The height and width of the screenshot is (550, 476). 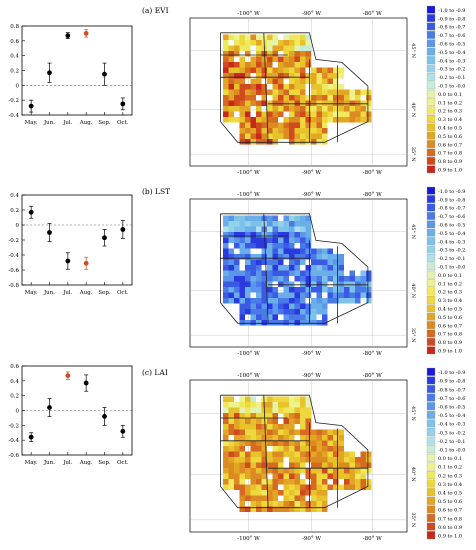 I want to click on legend-label: -0.7 to -0.6, so click(x=451, y=36).